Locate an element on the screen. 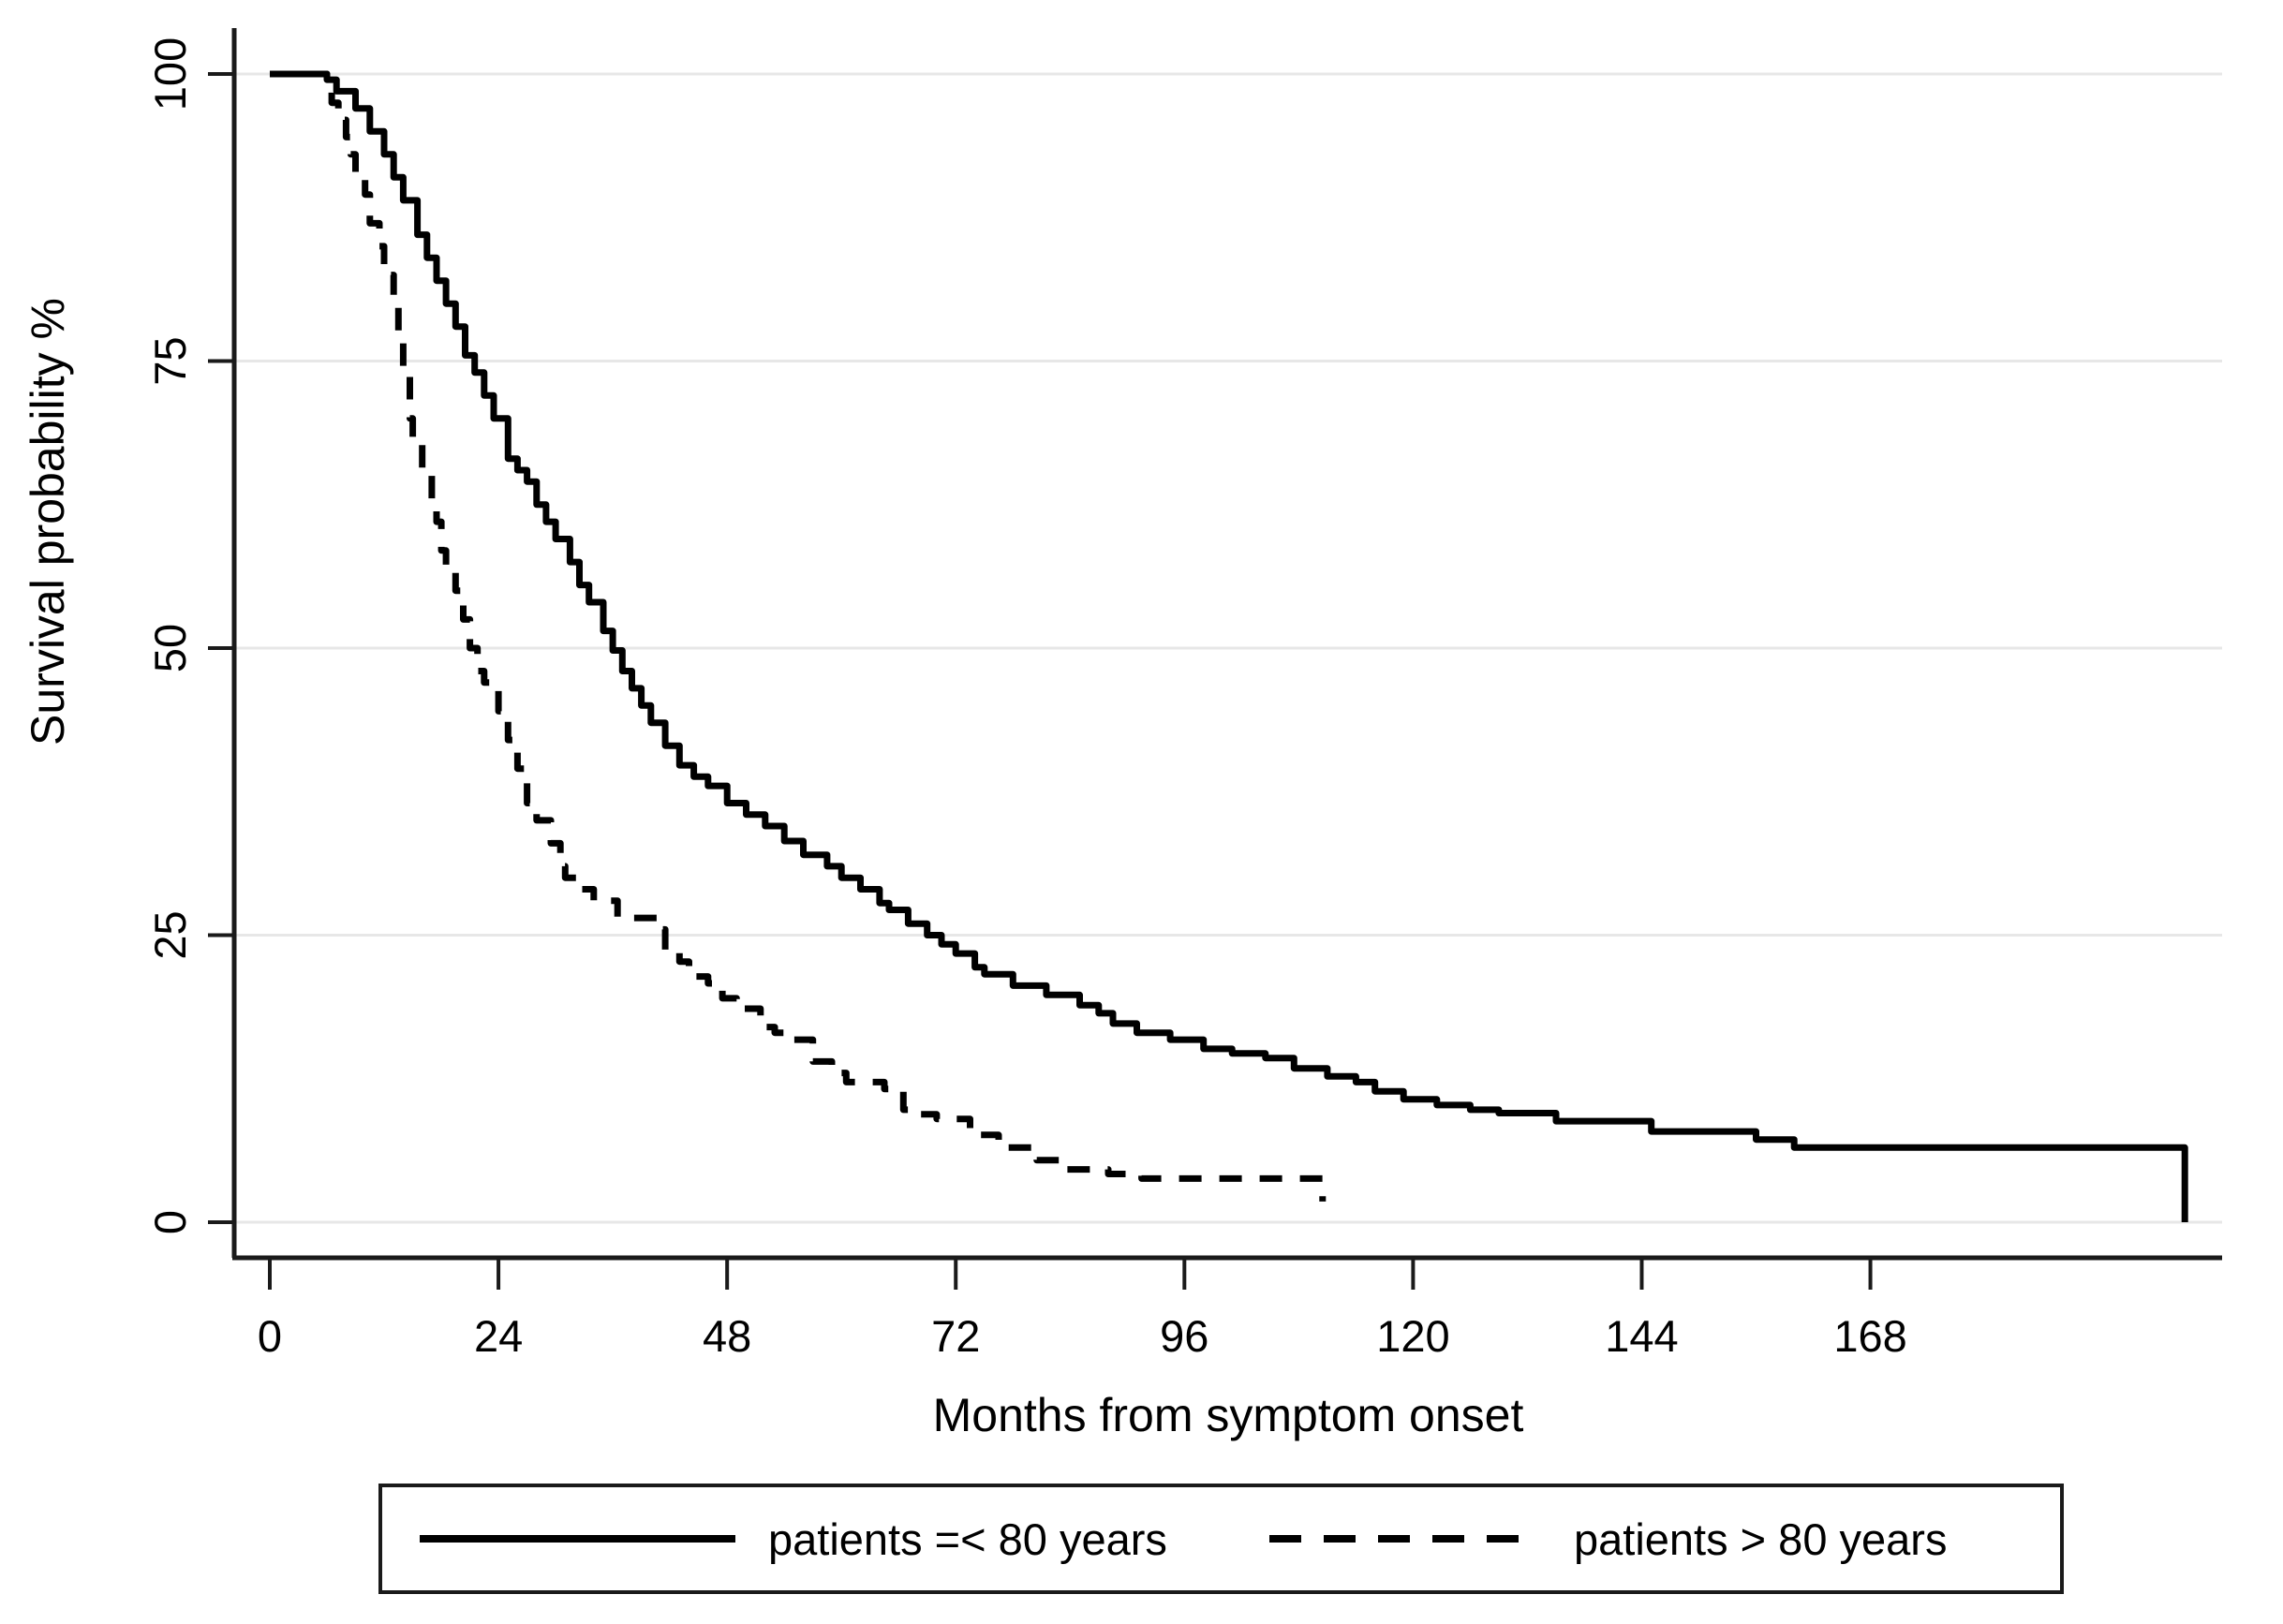 This screenshot has height=1624, width=2283. x-tick-label-72: 72 is located at coordinates (955, 1336).